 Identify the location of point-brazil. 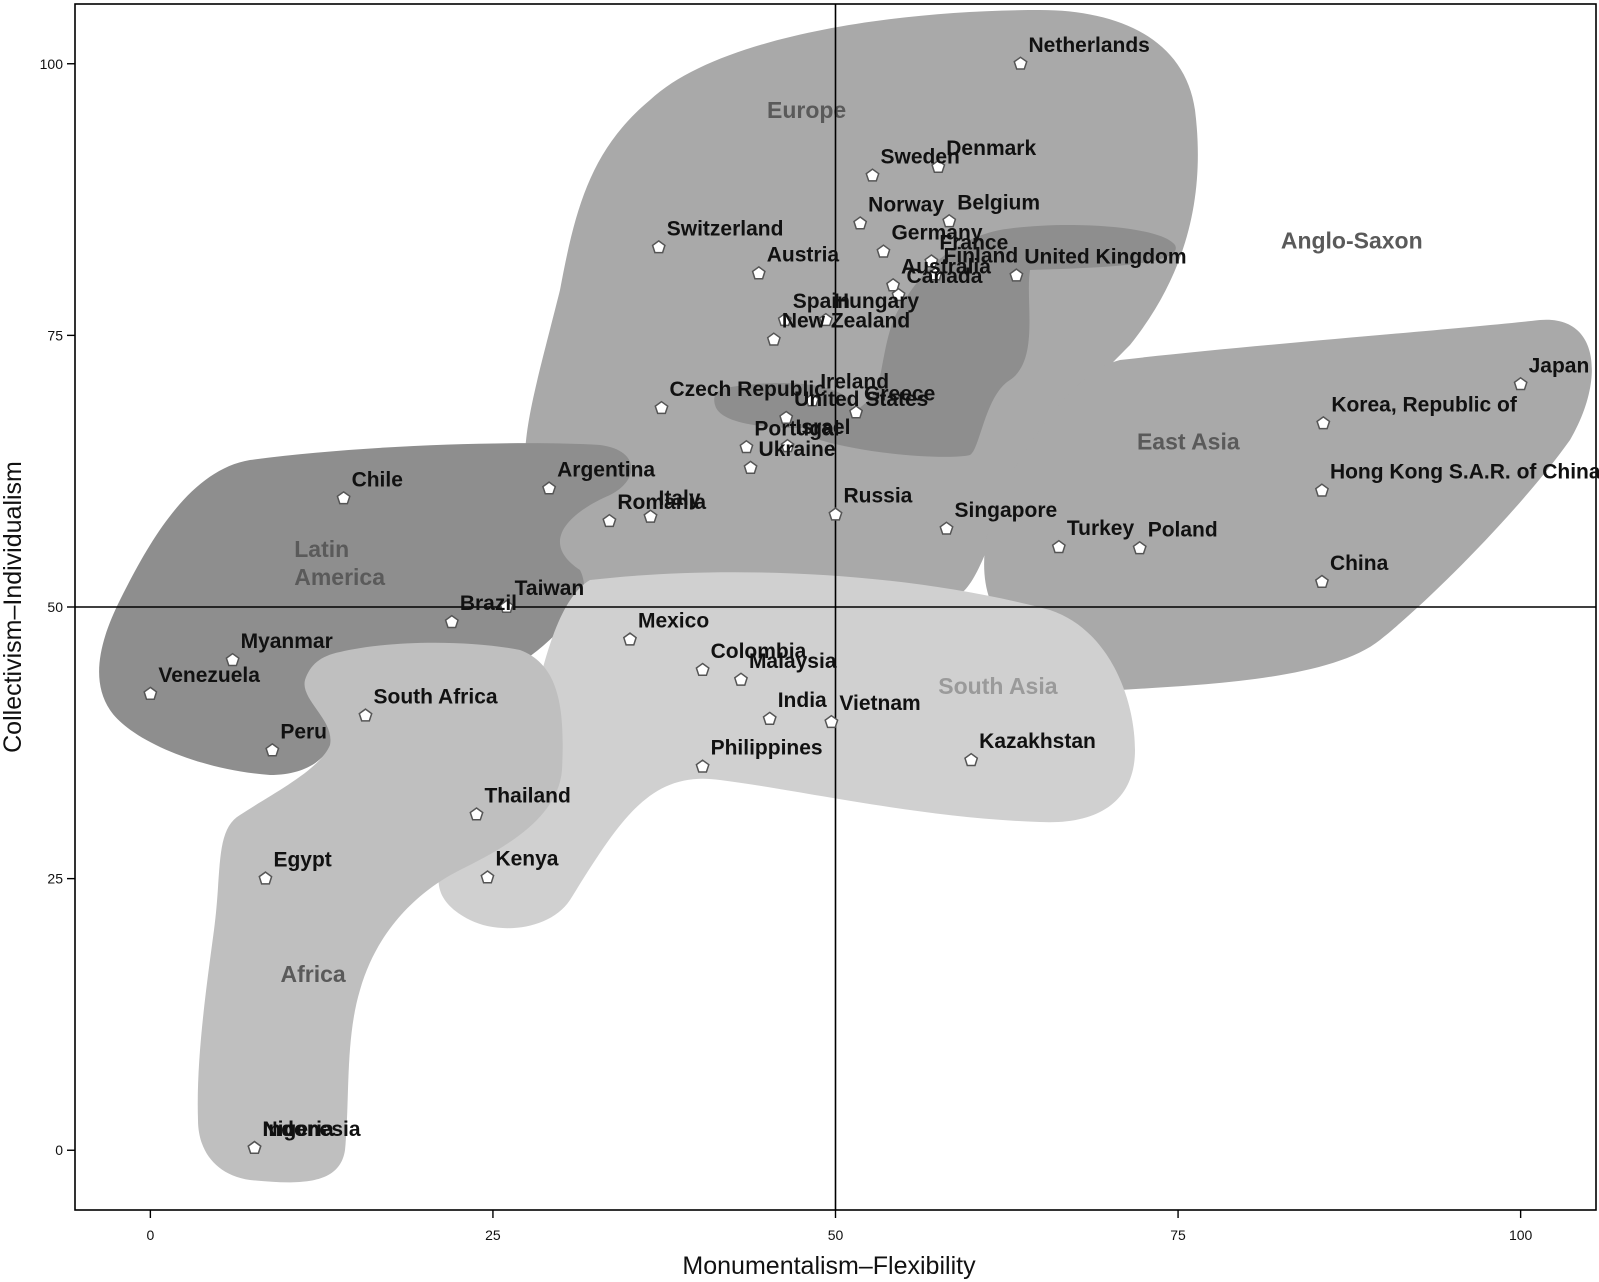
(451, 621).